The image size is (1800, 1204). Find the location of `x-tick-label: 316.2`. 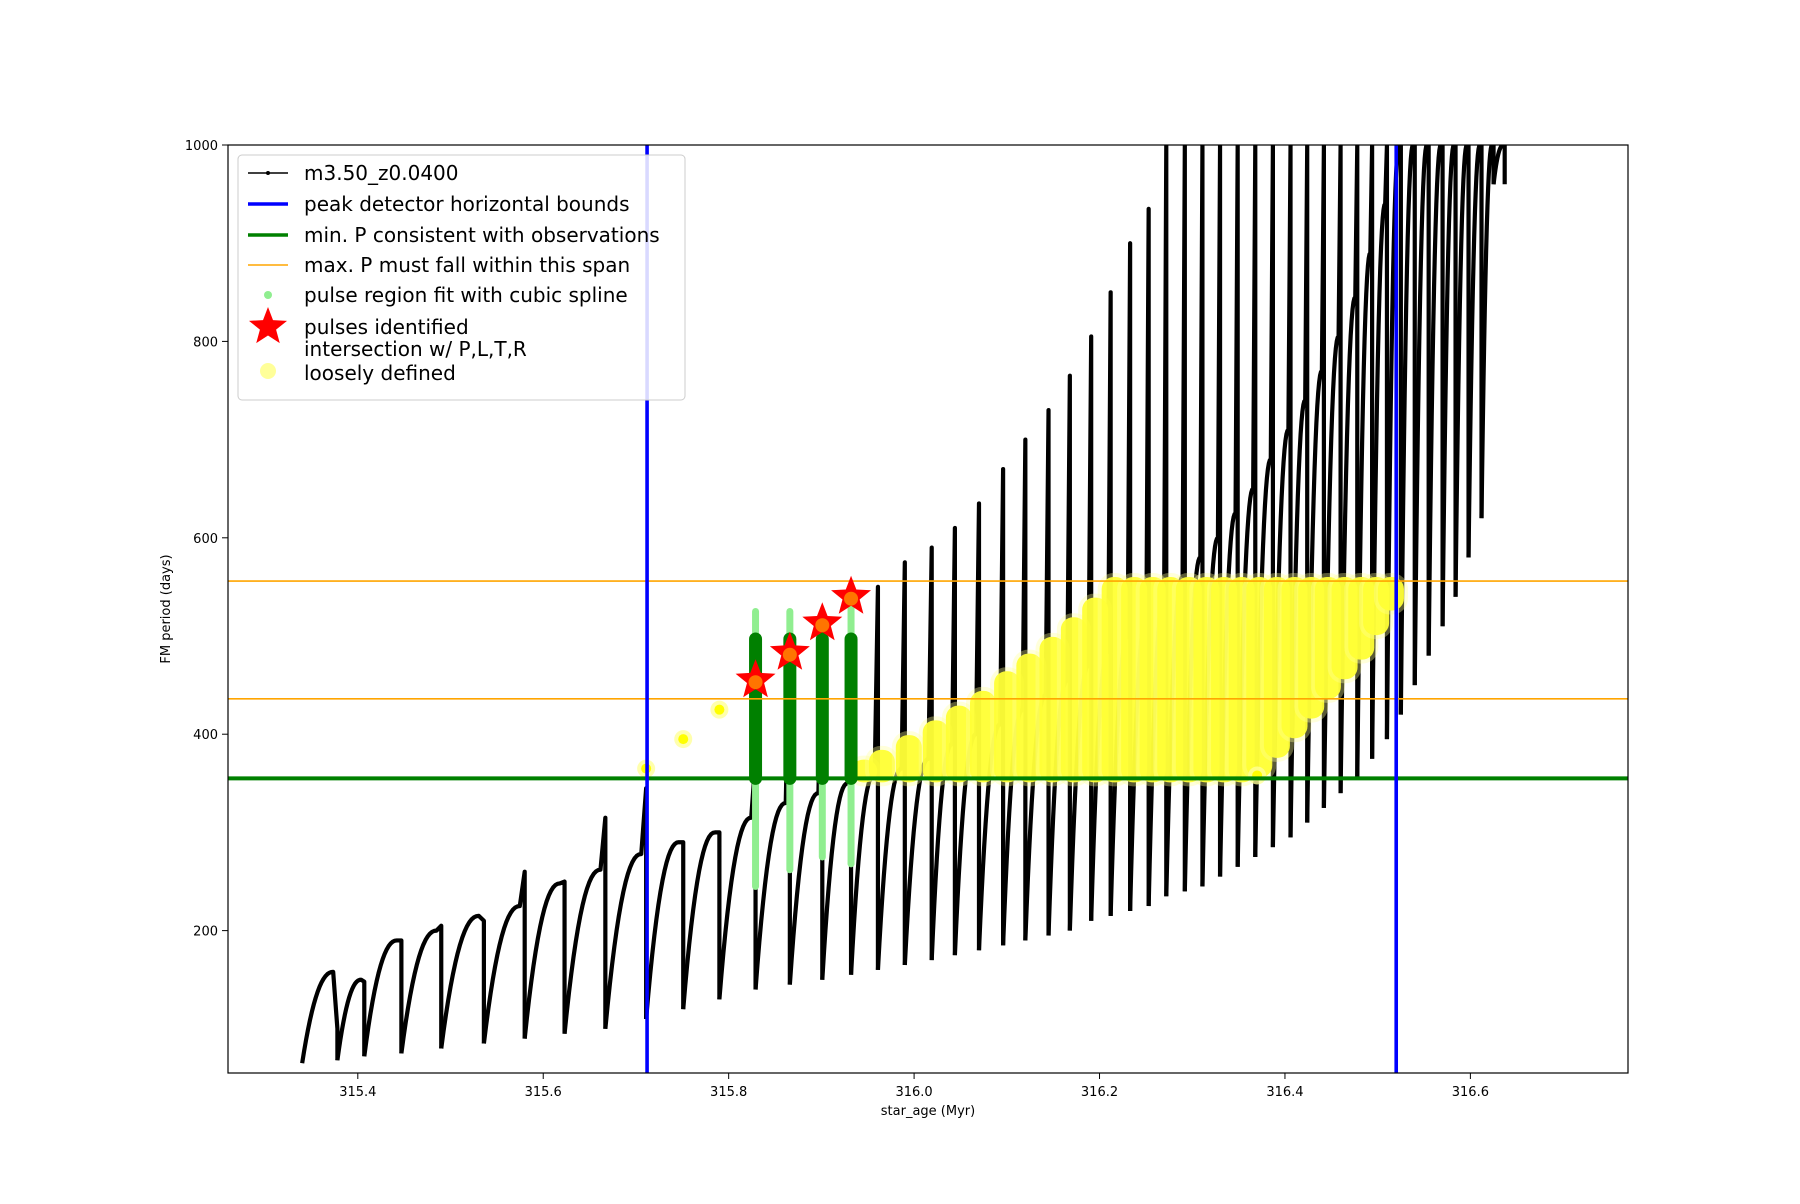

x-tick-label: 316.2 is located at coordinates (1099, 1092).